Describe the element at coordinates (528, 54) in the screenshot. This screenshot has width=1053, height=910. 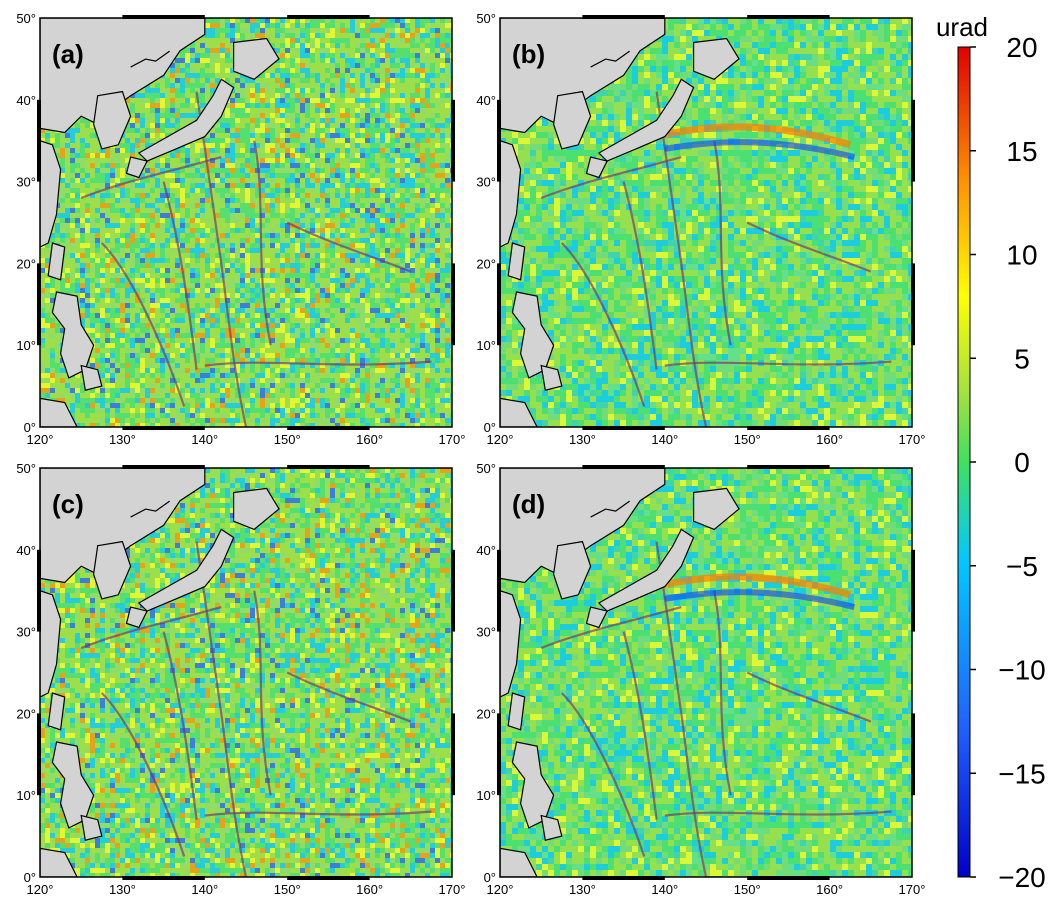
I see `panel-label: (b)` at that location.